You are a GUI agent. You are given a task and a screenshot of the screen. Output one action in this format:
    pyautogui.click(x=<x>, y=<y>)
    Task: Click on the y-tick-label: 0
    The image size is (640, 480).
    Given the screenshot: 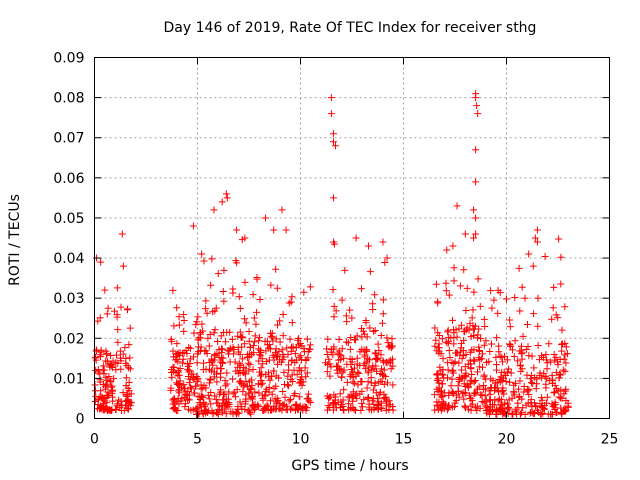 What is the action you would take?
    pyautogui.click(x=80, y=420)
    